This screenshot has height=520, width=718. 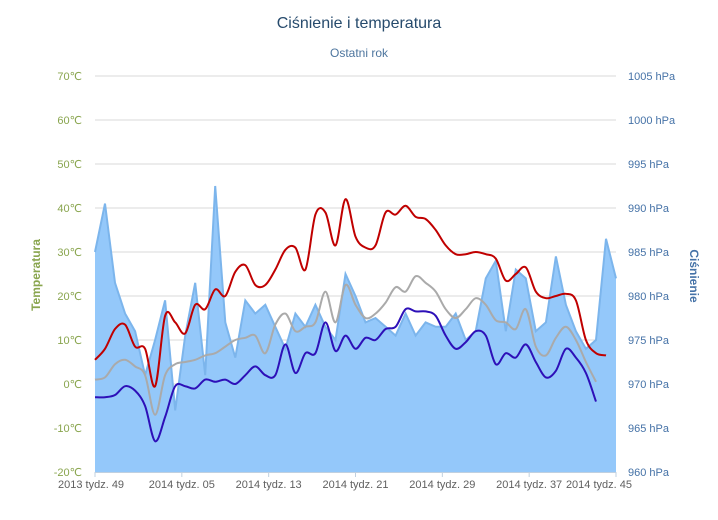 I want to click on right-tick-label: 995 hPa, so click(x=649, y=165).